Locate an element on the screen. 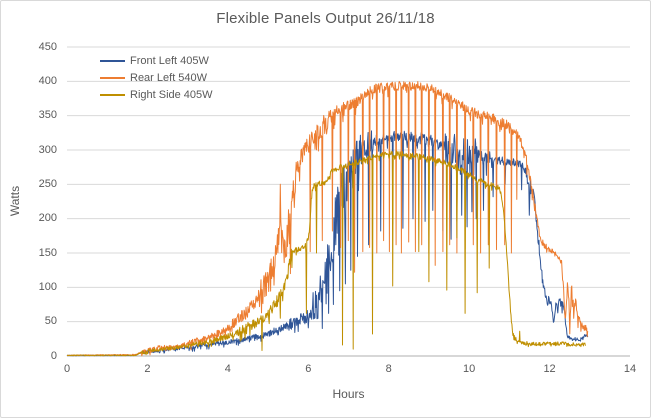 This screenshot has height=418, width=651. y-tick-label: 50 is located at coordinates (50, 321).